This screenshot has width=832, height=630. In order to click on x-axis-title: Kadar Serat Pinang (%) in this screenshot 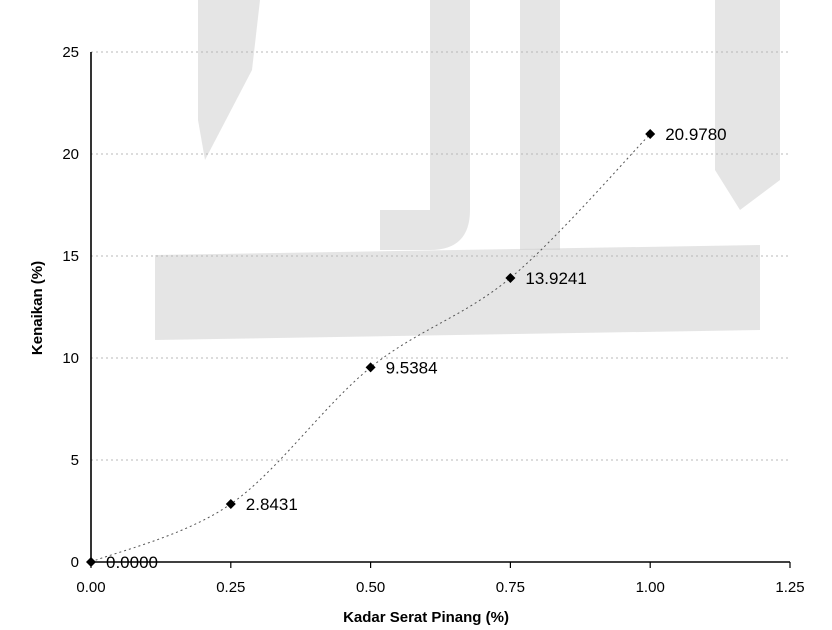, I will do `click(426, 617)`.